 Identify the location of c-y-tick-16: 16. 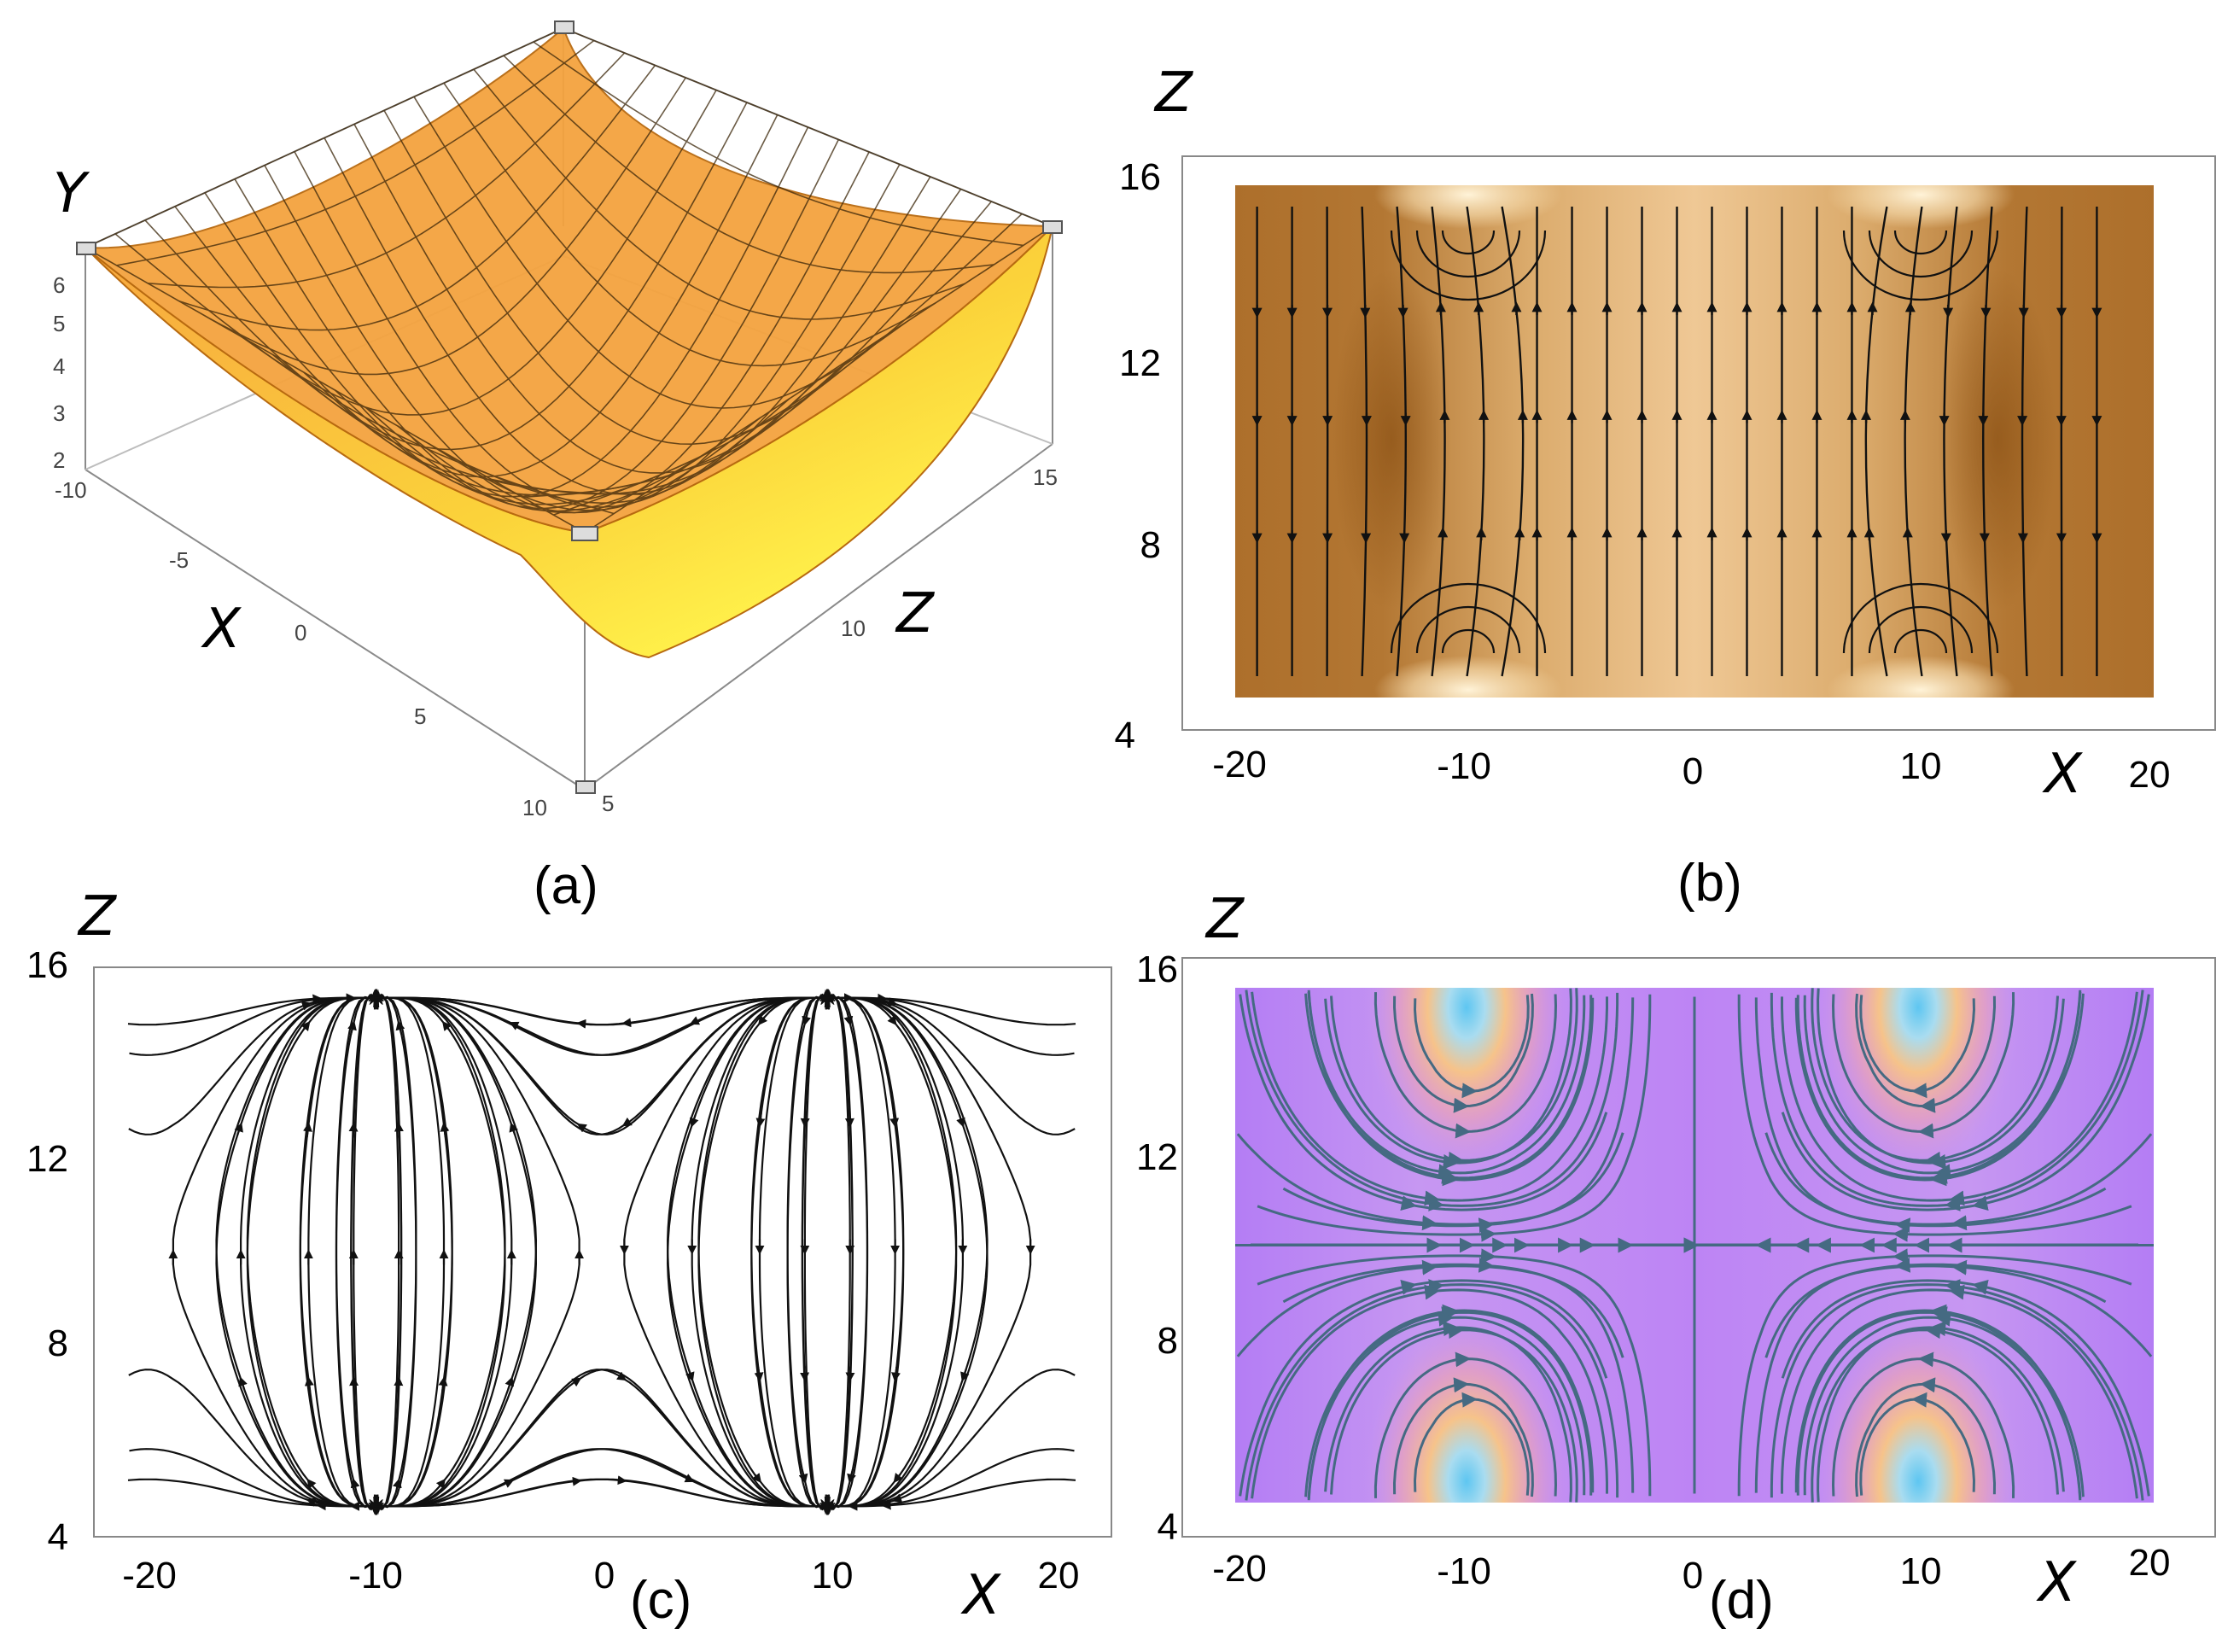
(47, 965).